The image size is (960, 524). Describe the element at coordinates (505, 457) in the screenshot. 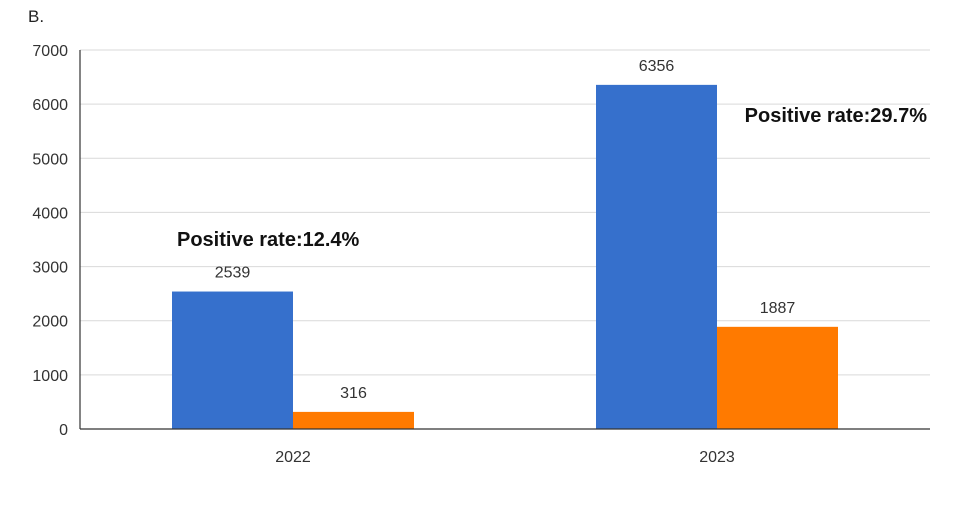

I see `x-axis-ticks: 2022 2023` at that location.